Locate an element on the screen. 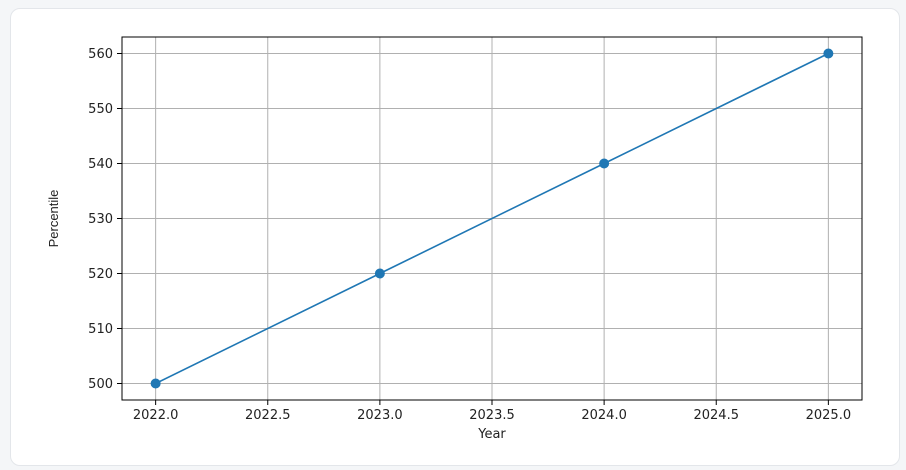 This screenshot has height=470, width=906. y-tick-label: 500 is located at coordinates (100, 384).